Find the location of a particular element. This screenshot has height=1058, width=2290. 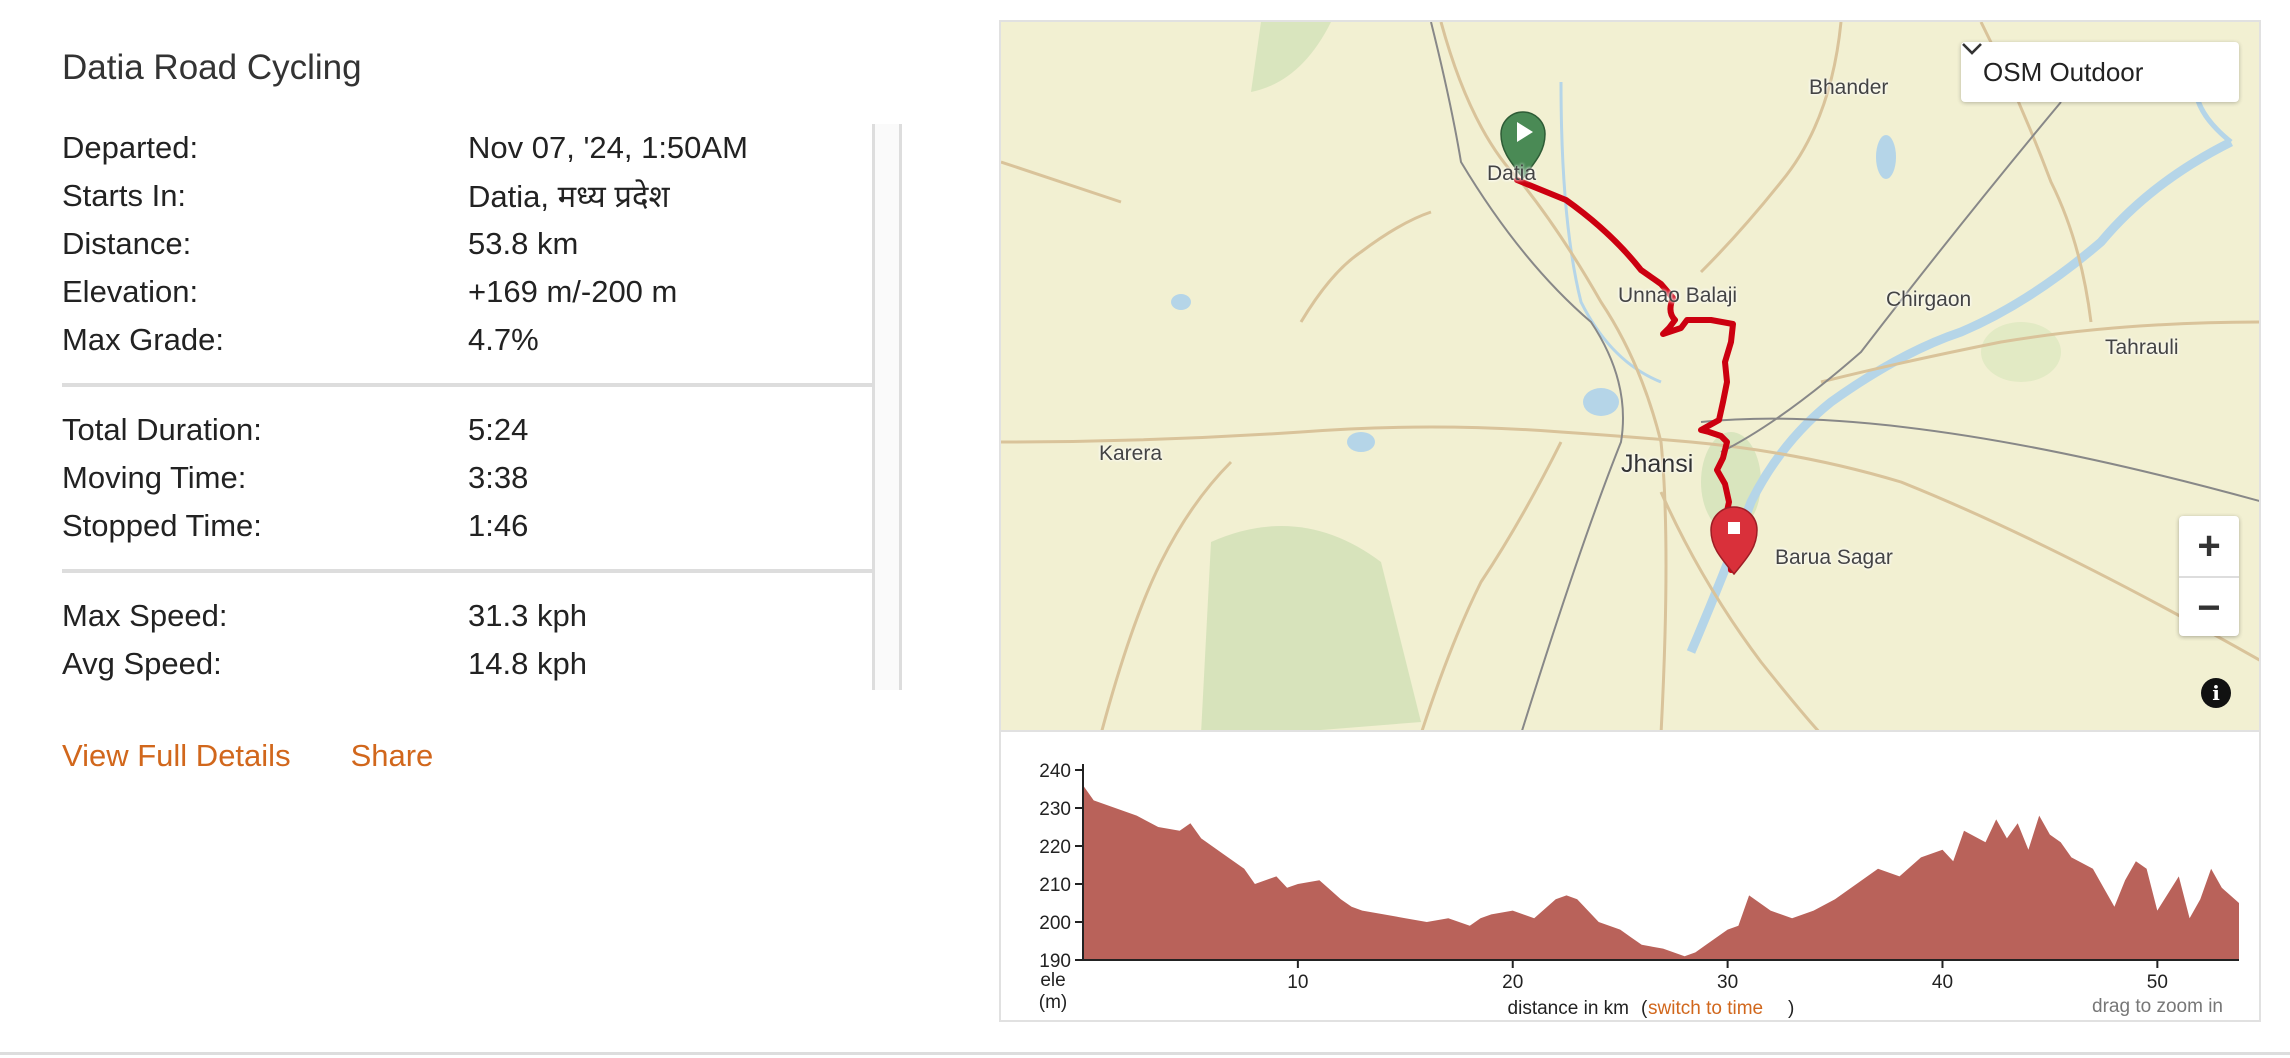

x-axis-paren-open: ( is located at coordinates (1644, 1008).